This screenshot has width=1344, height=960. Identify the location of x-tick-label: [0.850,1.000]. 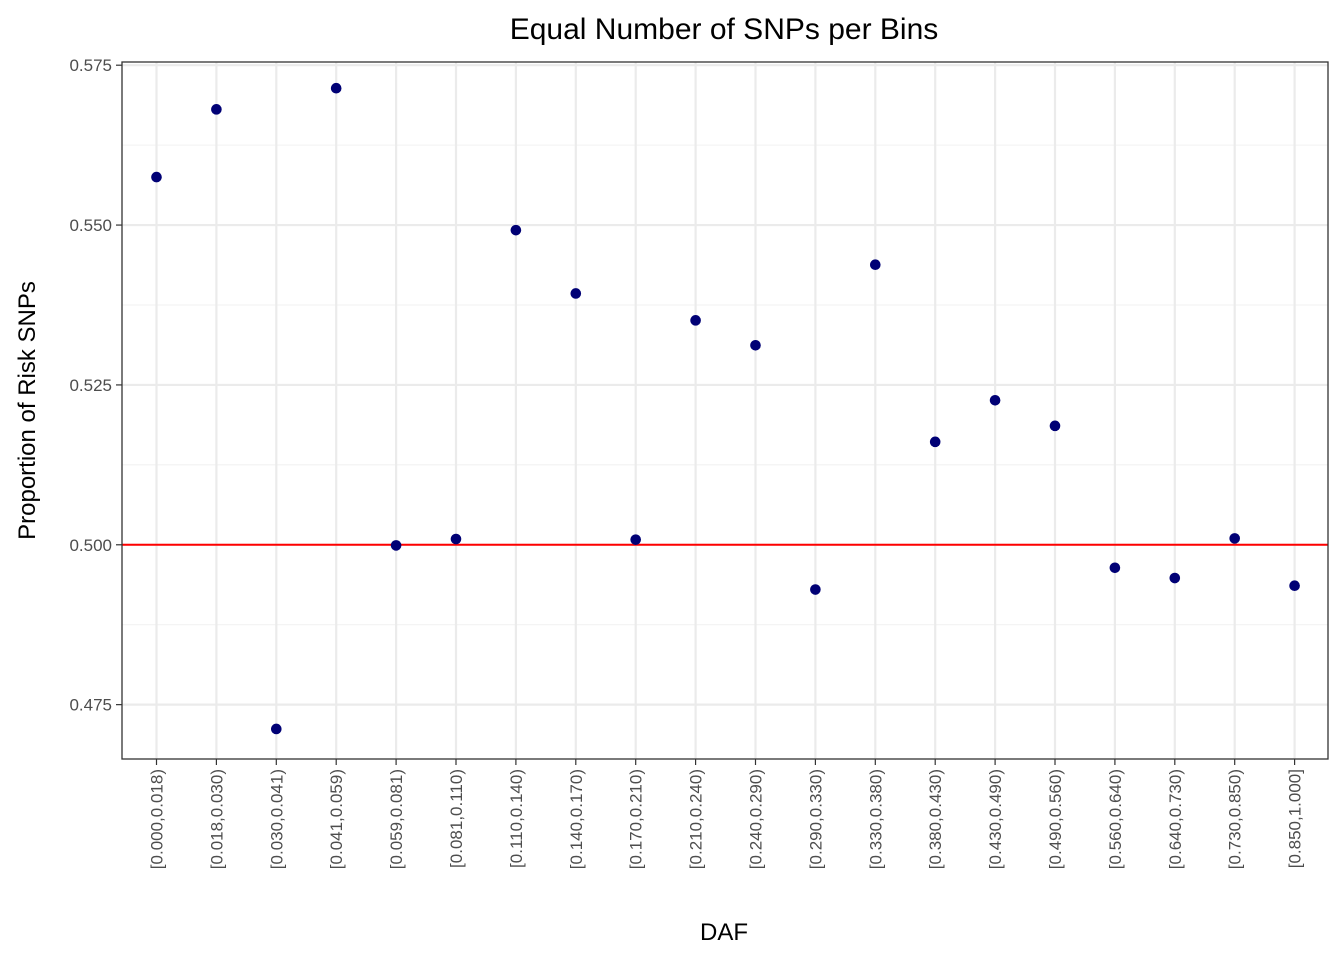
(1295, 818).